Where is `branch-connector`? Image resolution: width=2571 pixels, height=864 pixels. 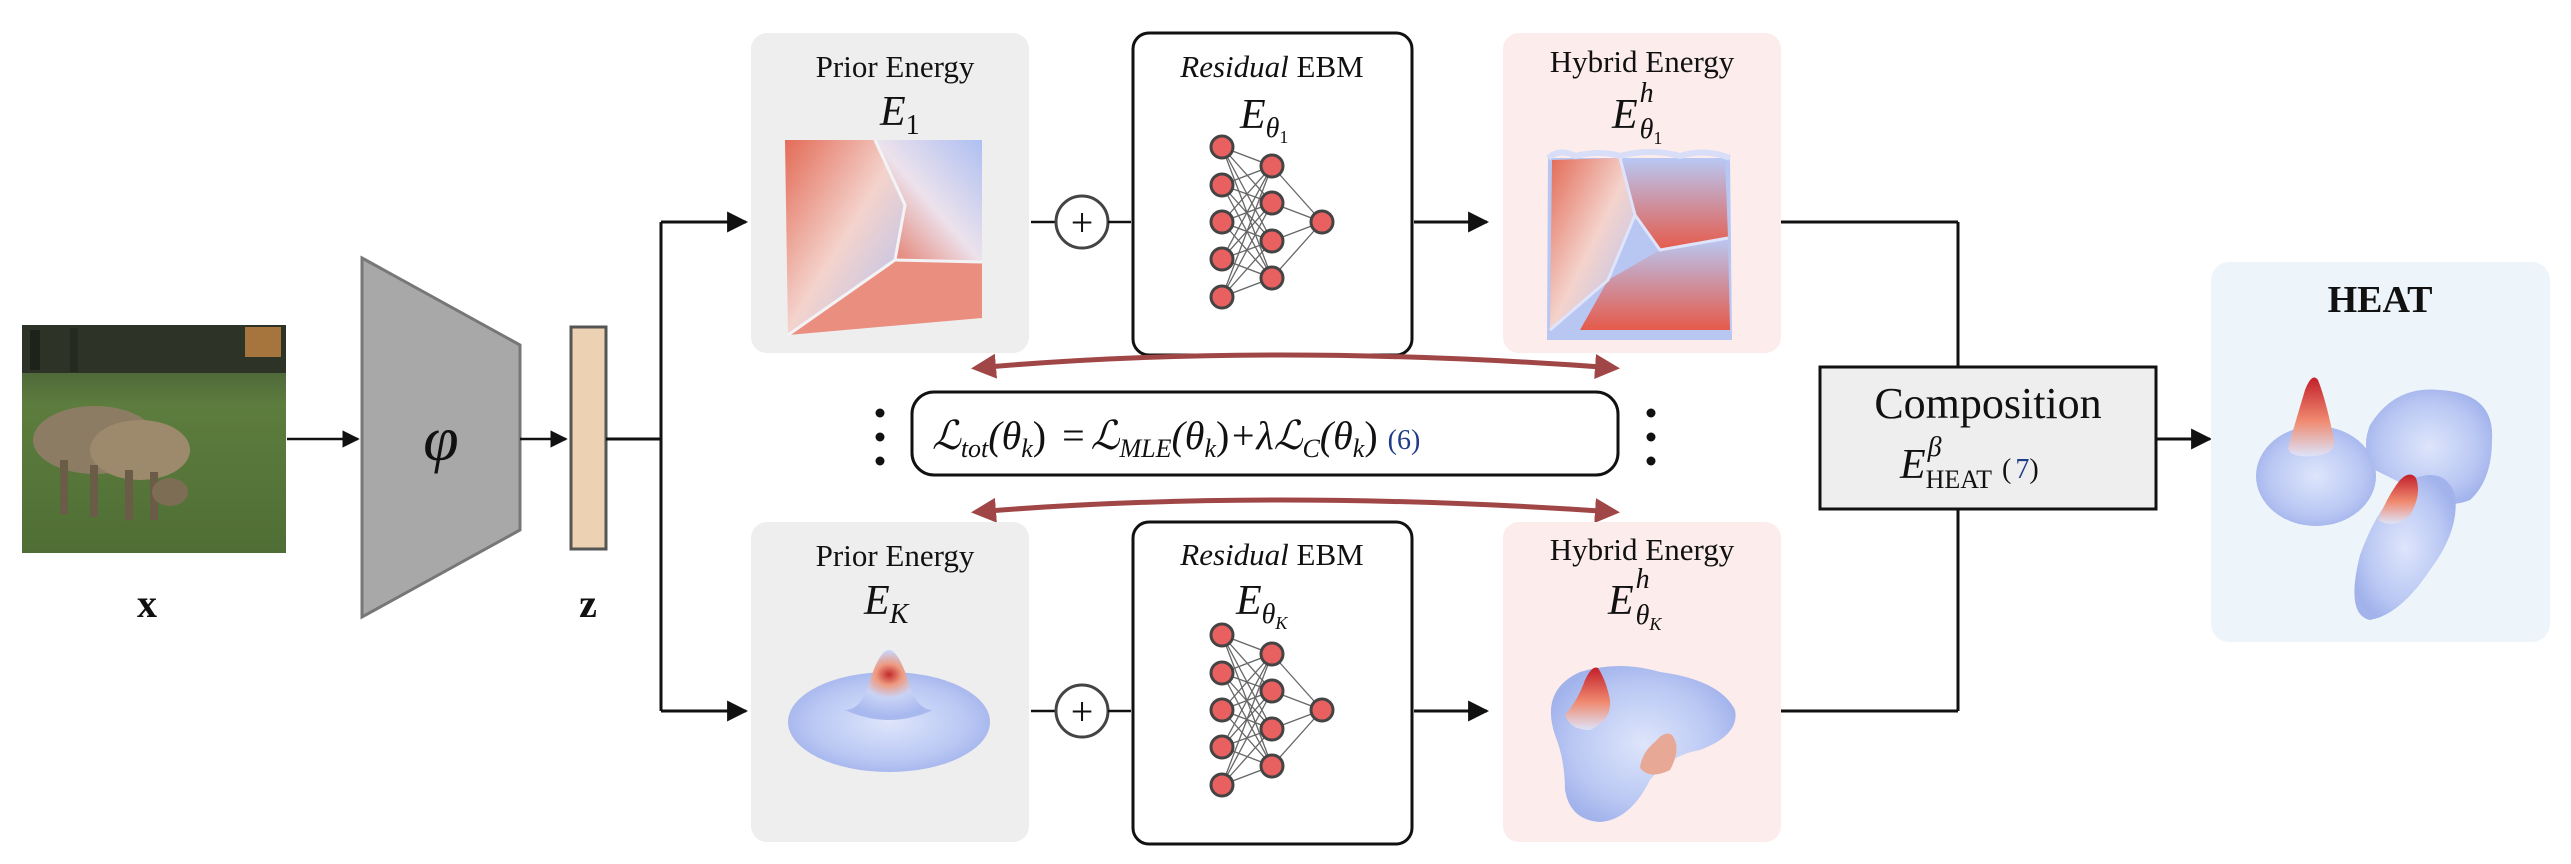
branch-connector is located at coordinates (634, 466).